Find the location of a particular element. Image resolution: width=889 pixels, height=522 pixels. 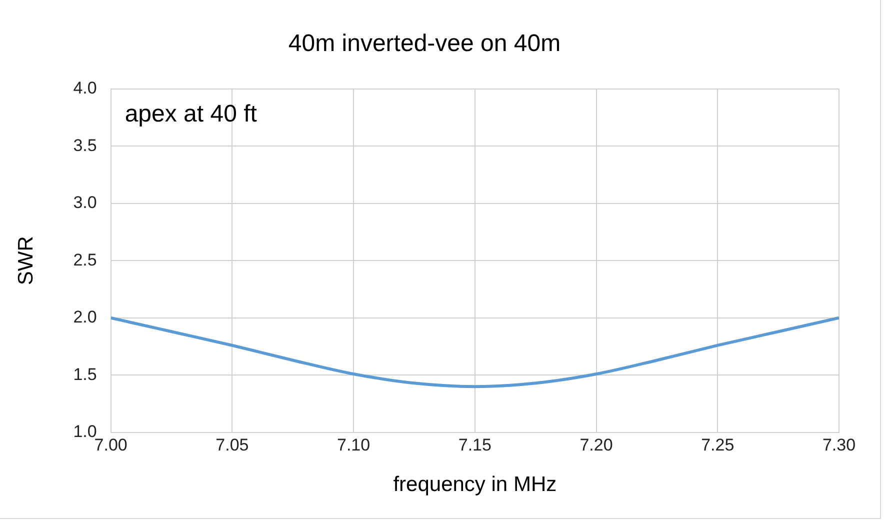

annotation: apex at 40 ft is located at coordinates (191, 114).